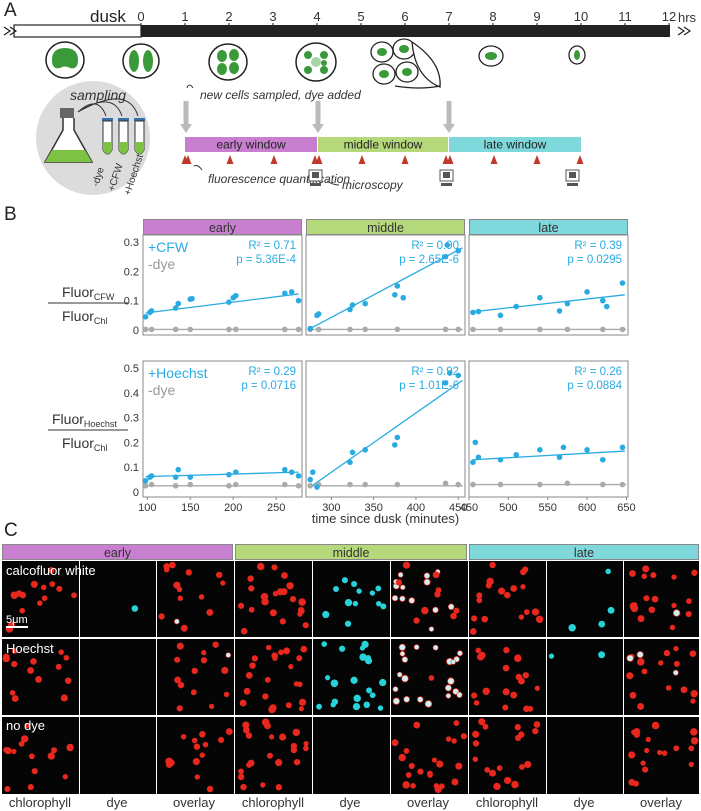 This screenshot has width=701, height=811. Describe the element at coordinates (117, 552) in the screenshot. I see `micro-header-early: early` at that location.